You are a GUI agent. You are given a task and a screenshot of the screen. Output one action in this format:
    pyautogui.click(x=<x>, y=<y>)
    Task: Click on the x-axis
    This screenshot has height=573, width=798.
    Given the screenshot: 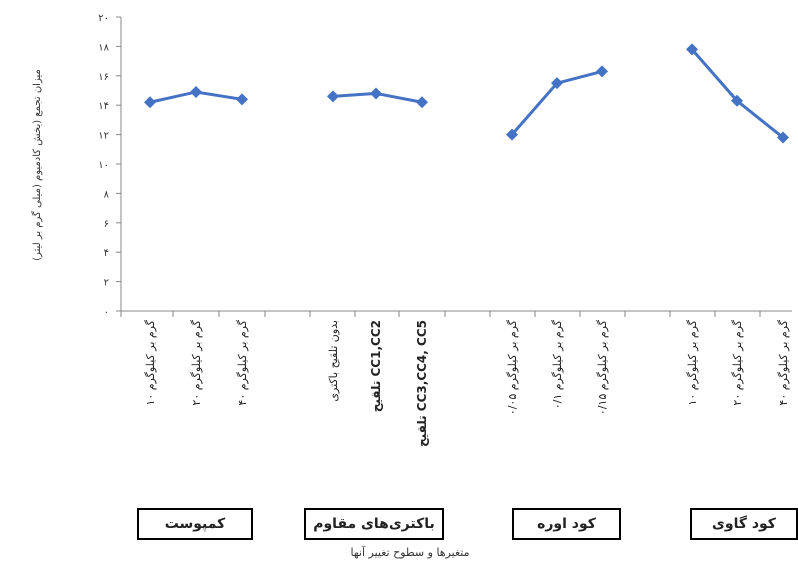 What is the action you would take?
    pyautogui.click(x=456, y=313)
    